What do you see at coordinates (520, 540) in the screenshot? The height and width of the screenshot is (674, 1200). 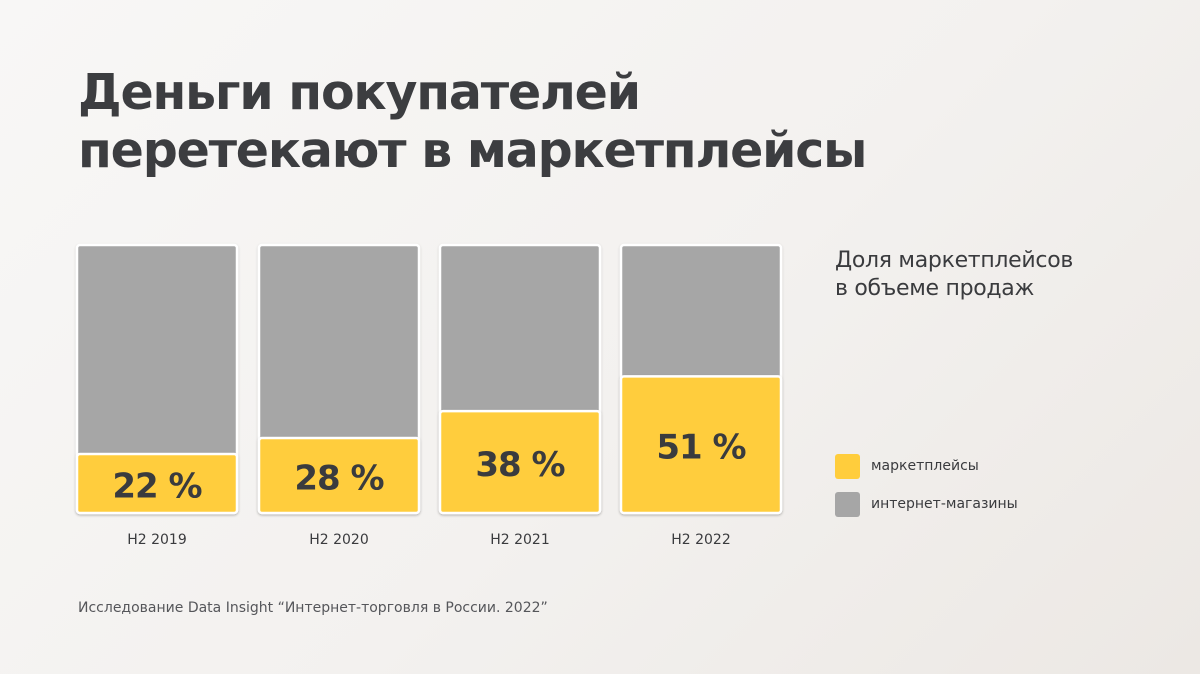 I see `category-label-h2-2021: H2 2021` at bounding box center [520, 540].